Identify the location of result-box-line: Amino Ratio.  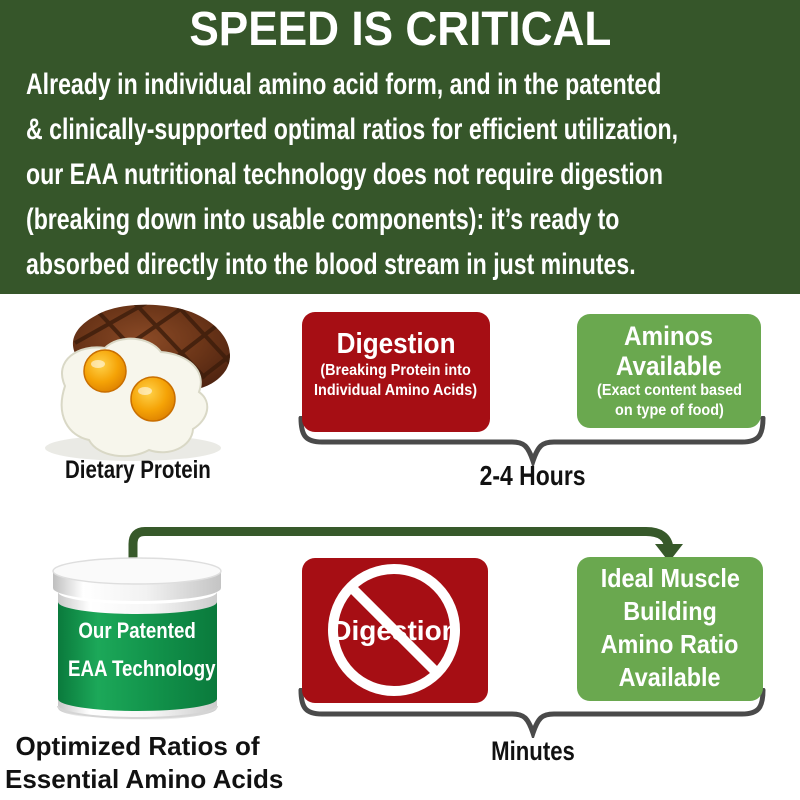
(670, 644).